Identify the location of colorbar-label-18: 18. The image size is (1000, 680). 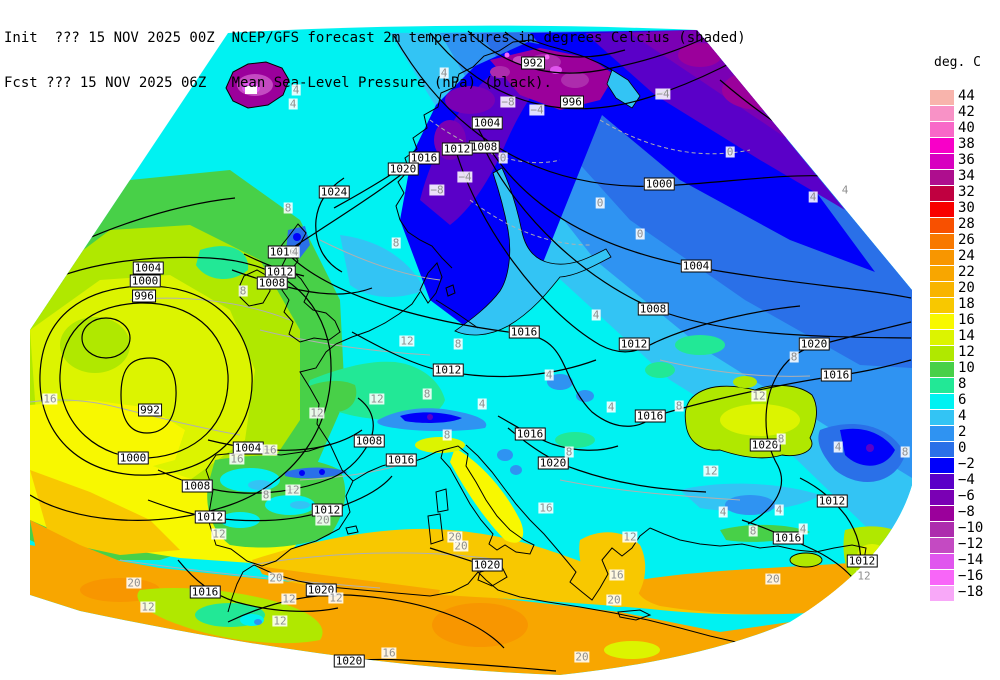
(966, 304).